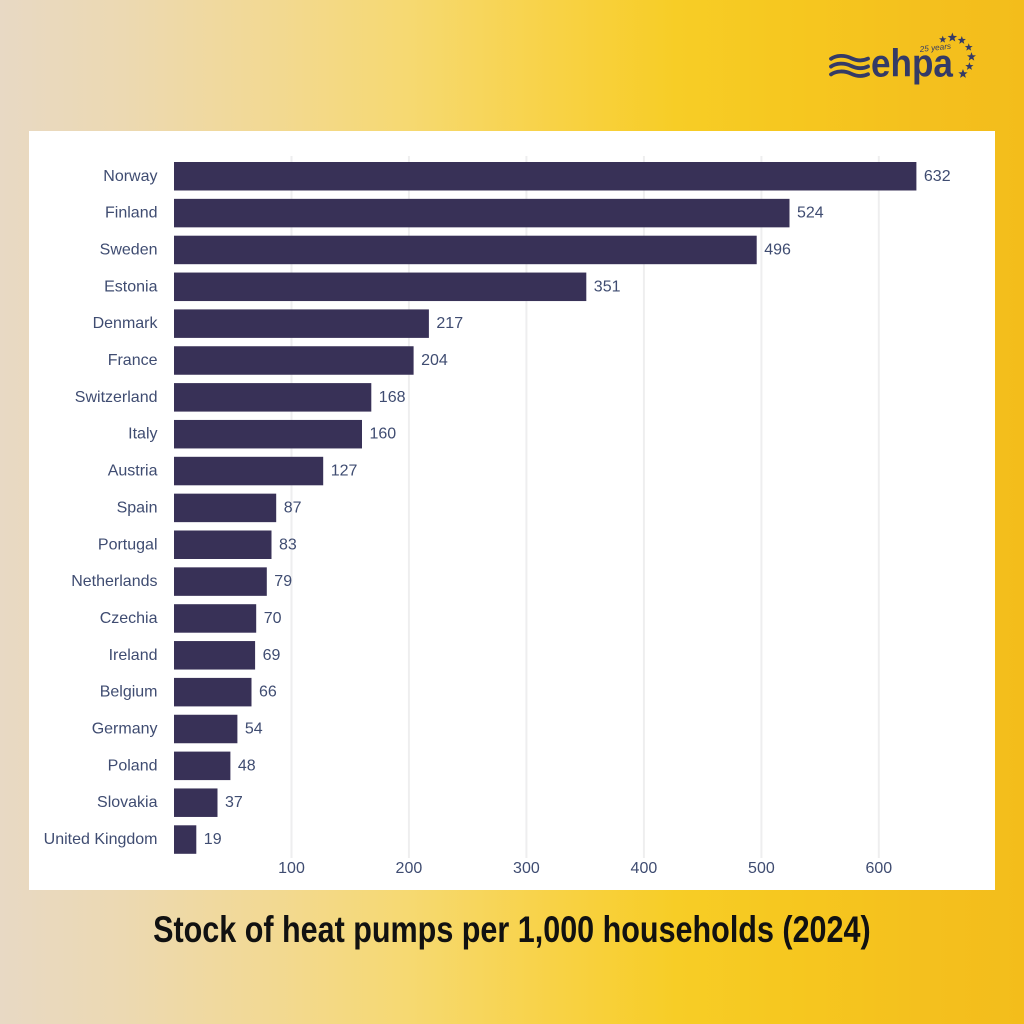 The image size is (1024, 1024). Describe the element at coordinates (526, 868) in the screenshot. I see `svg-text: 300` at that location.